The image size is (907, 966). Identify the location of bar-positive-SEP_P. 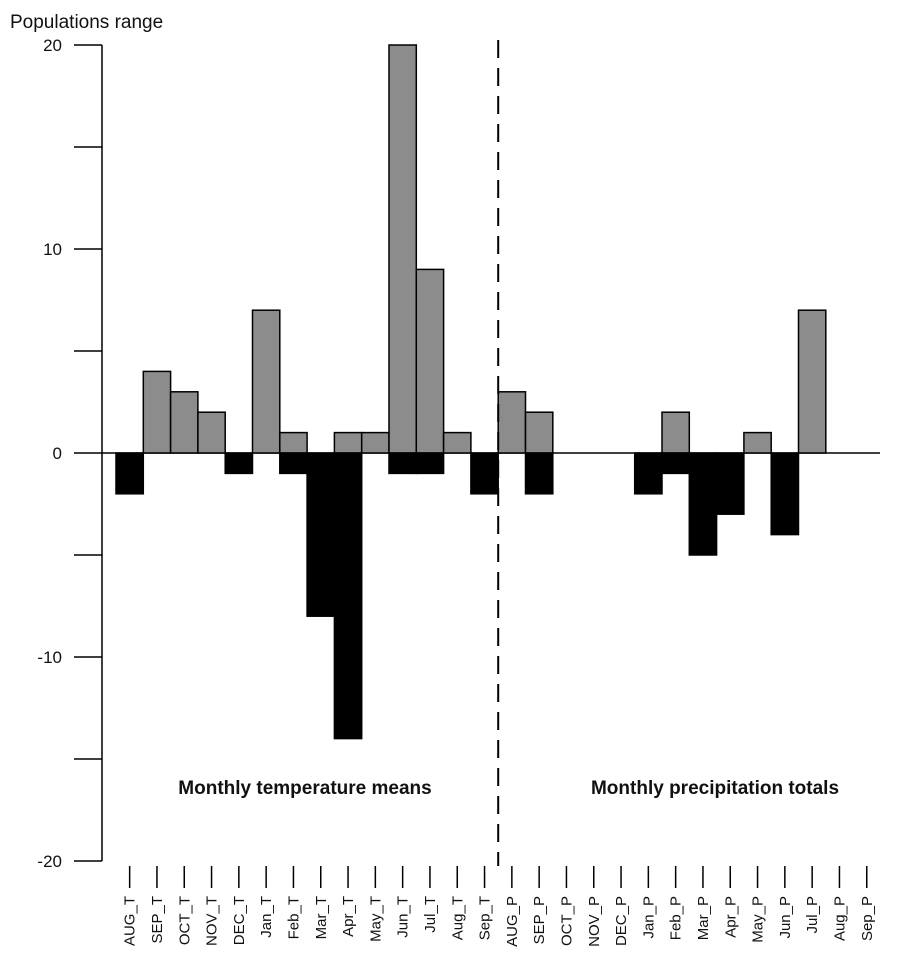
(539, 432).